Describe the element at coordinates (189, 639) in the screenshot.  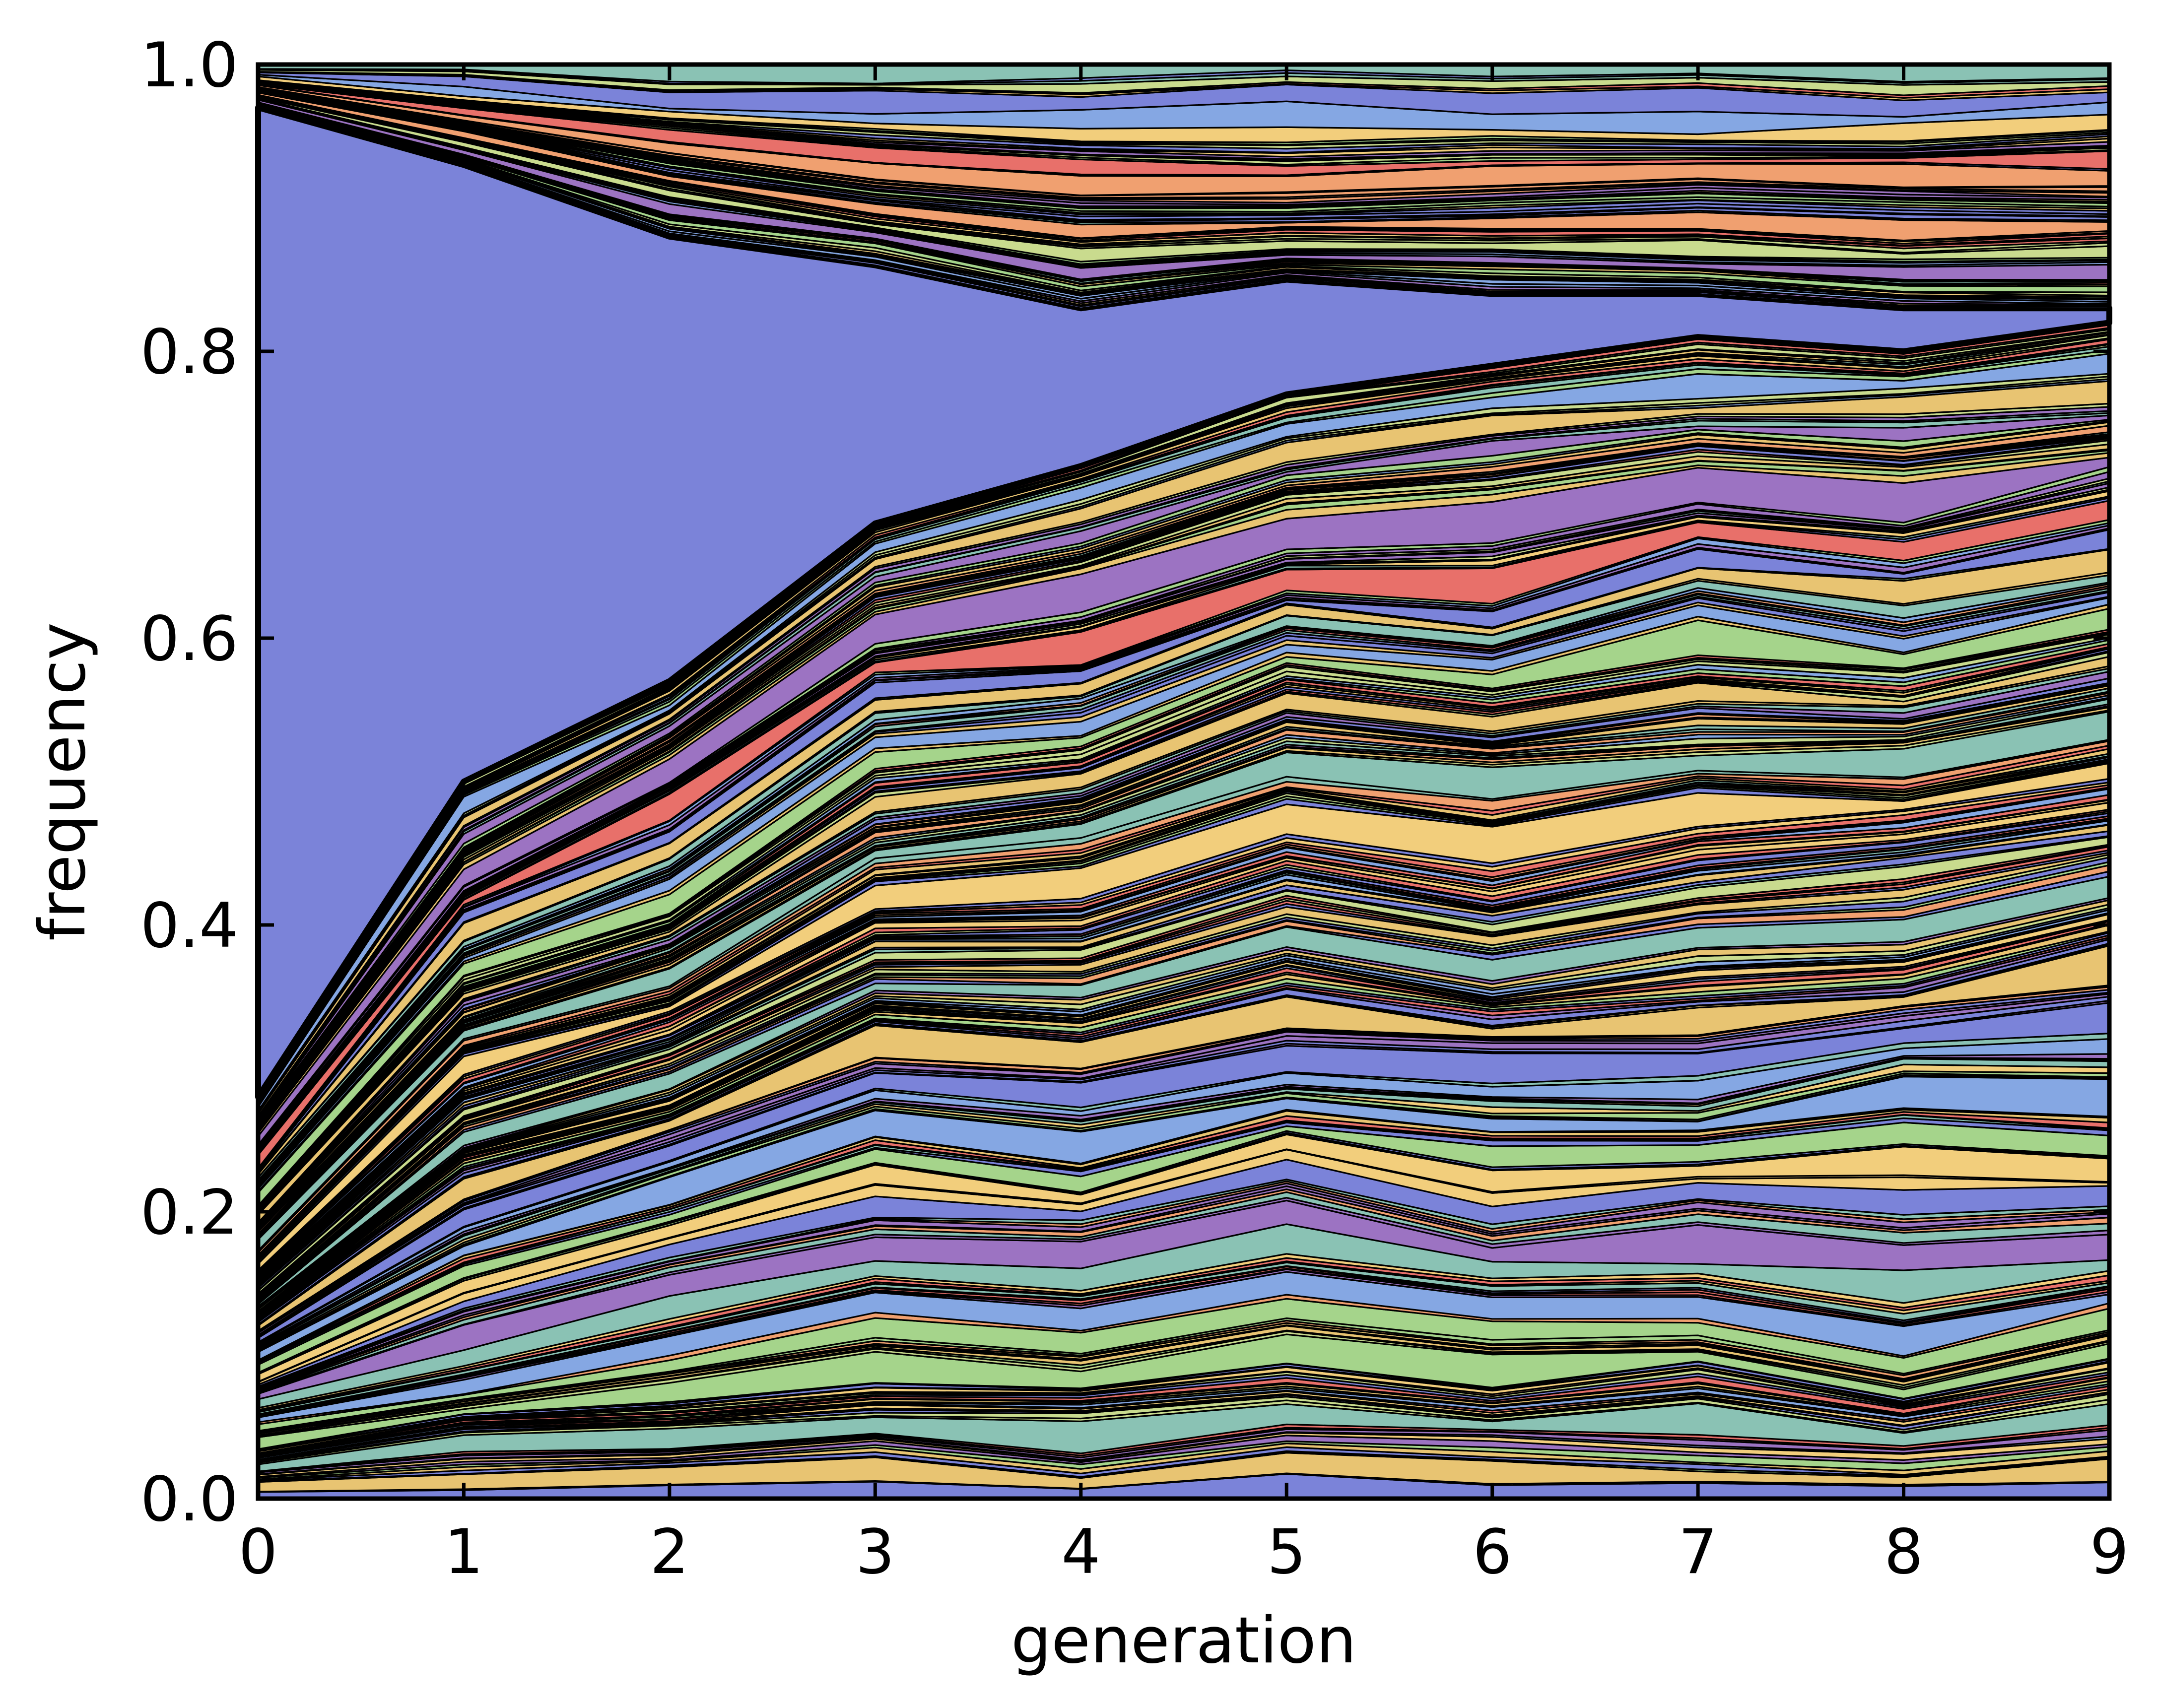
I see `y-tick-label-3: 0.6` at that location.